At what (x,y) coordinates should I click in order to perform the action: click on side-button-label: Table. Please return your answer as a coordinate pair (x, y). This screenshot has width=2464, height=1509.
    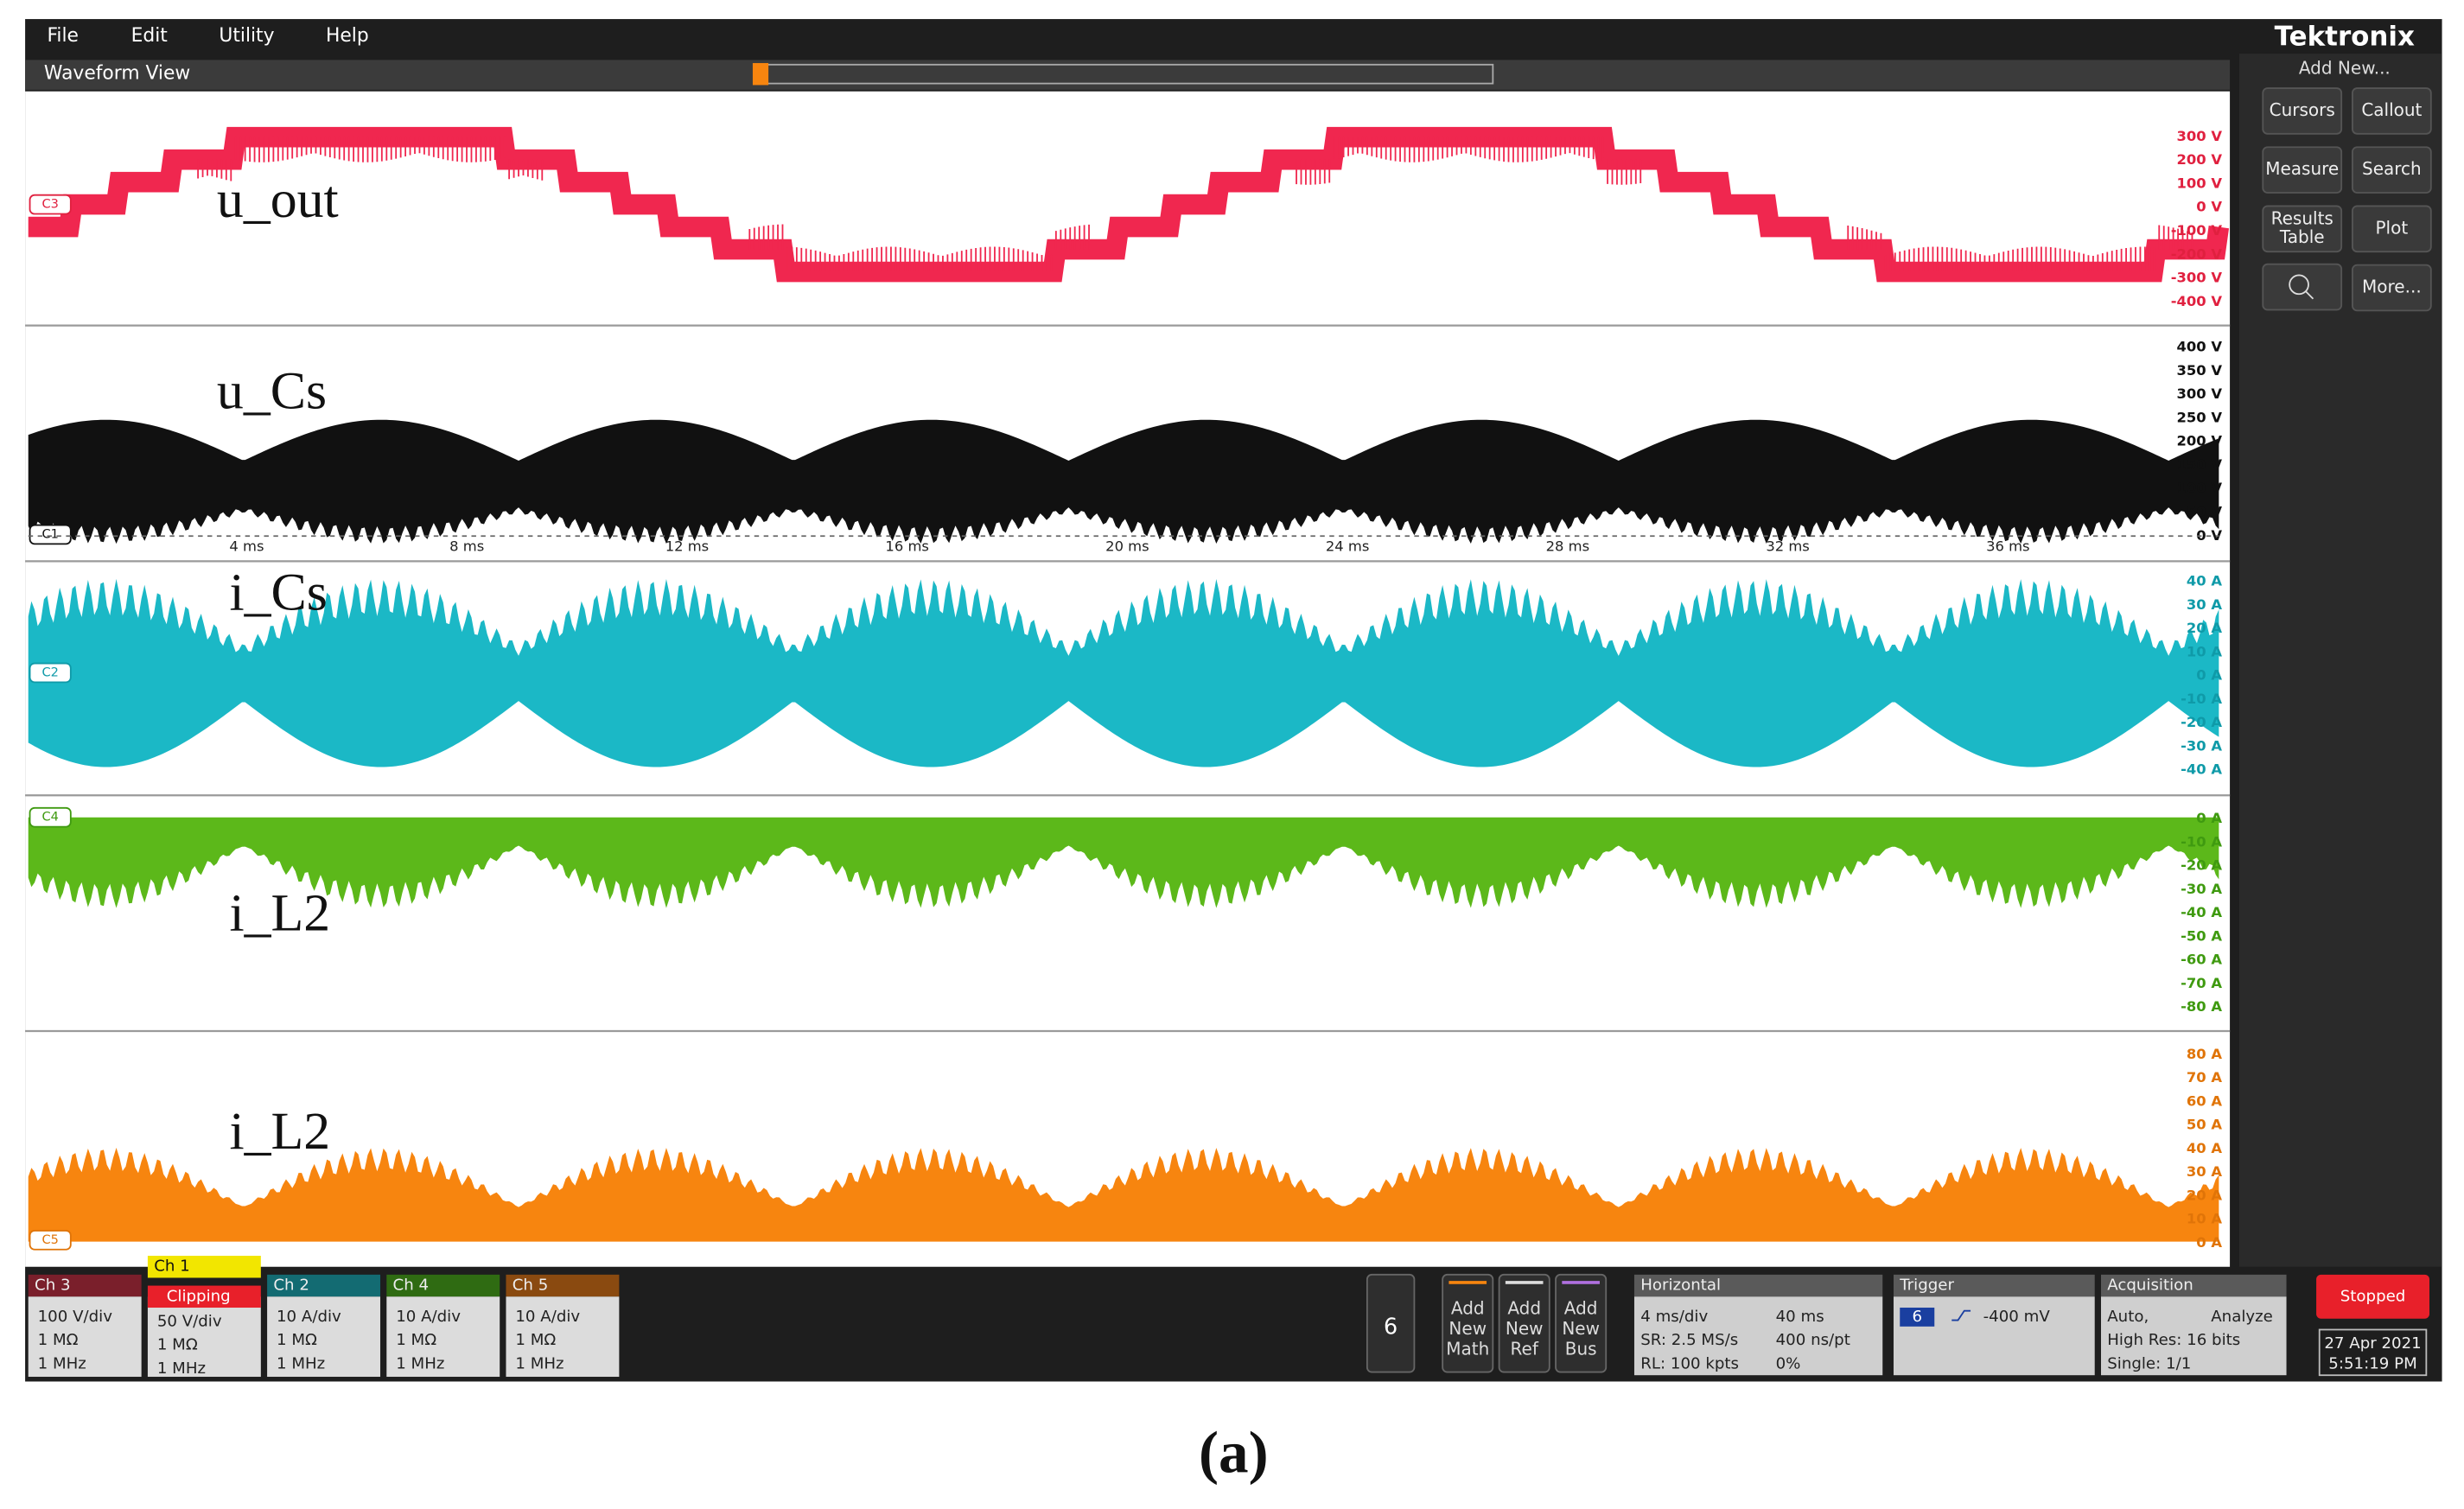
    Looking at the image, I should click on (2302, 236).